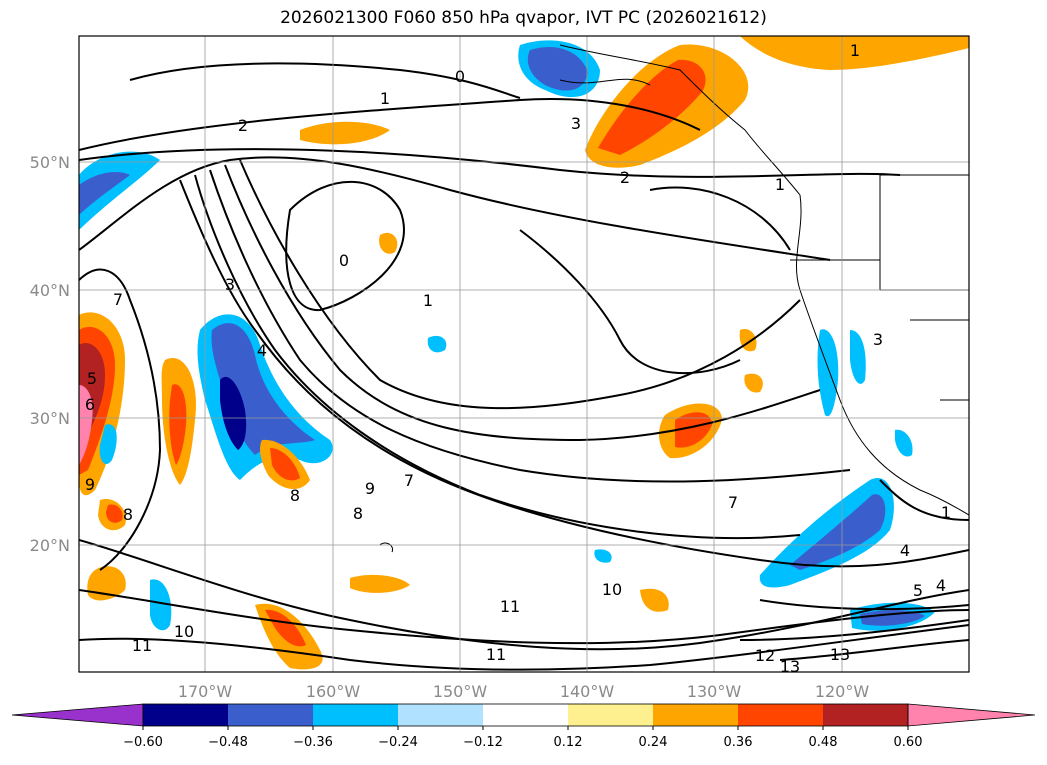 The image size is (1047, 765). I want to click on lon-label: 130°W, so click(714, 691).